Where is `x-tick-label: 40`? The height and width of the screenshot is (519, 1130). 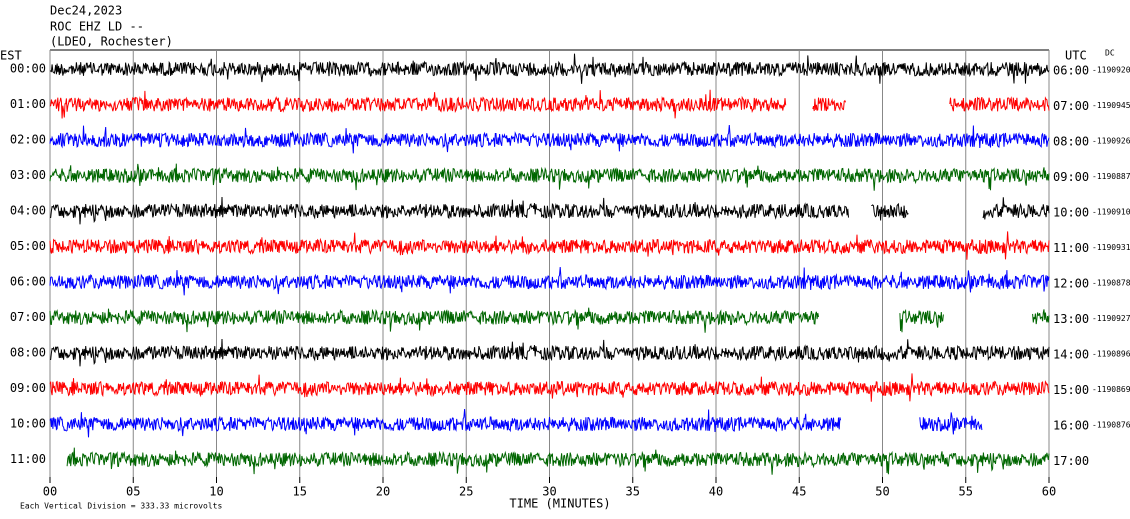
x-tick-label: 40 is located at coordinates (716, 492).